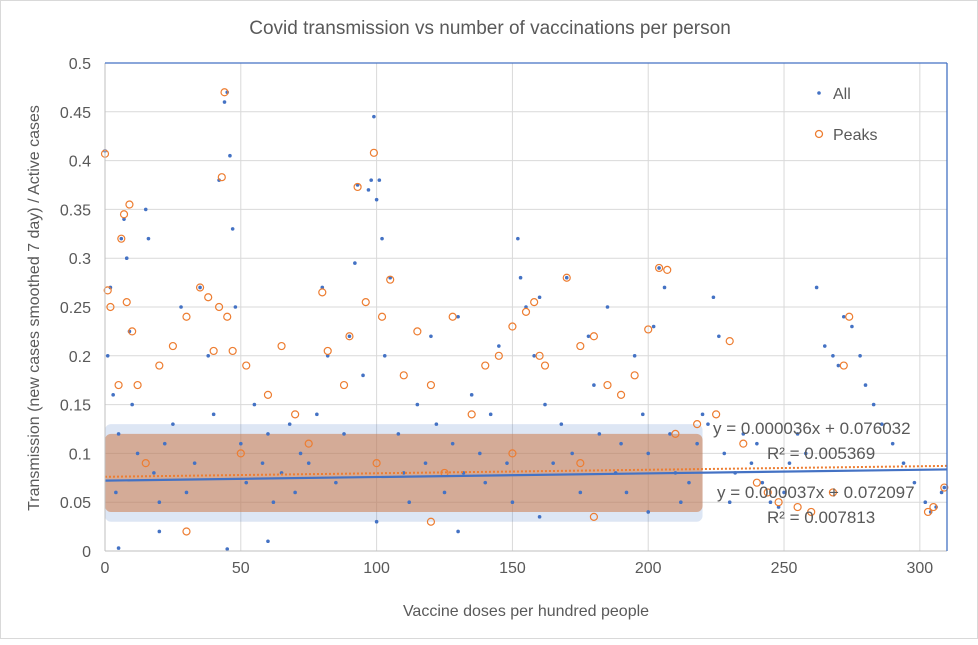  I want to click on legend-all-marker, so click(819, 93).